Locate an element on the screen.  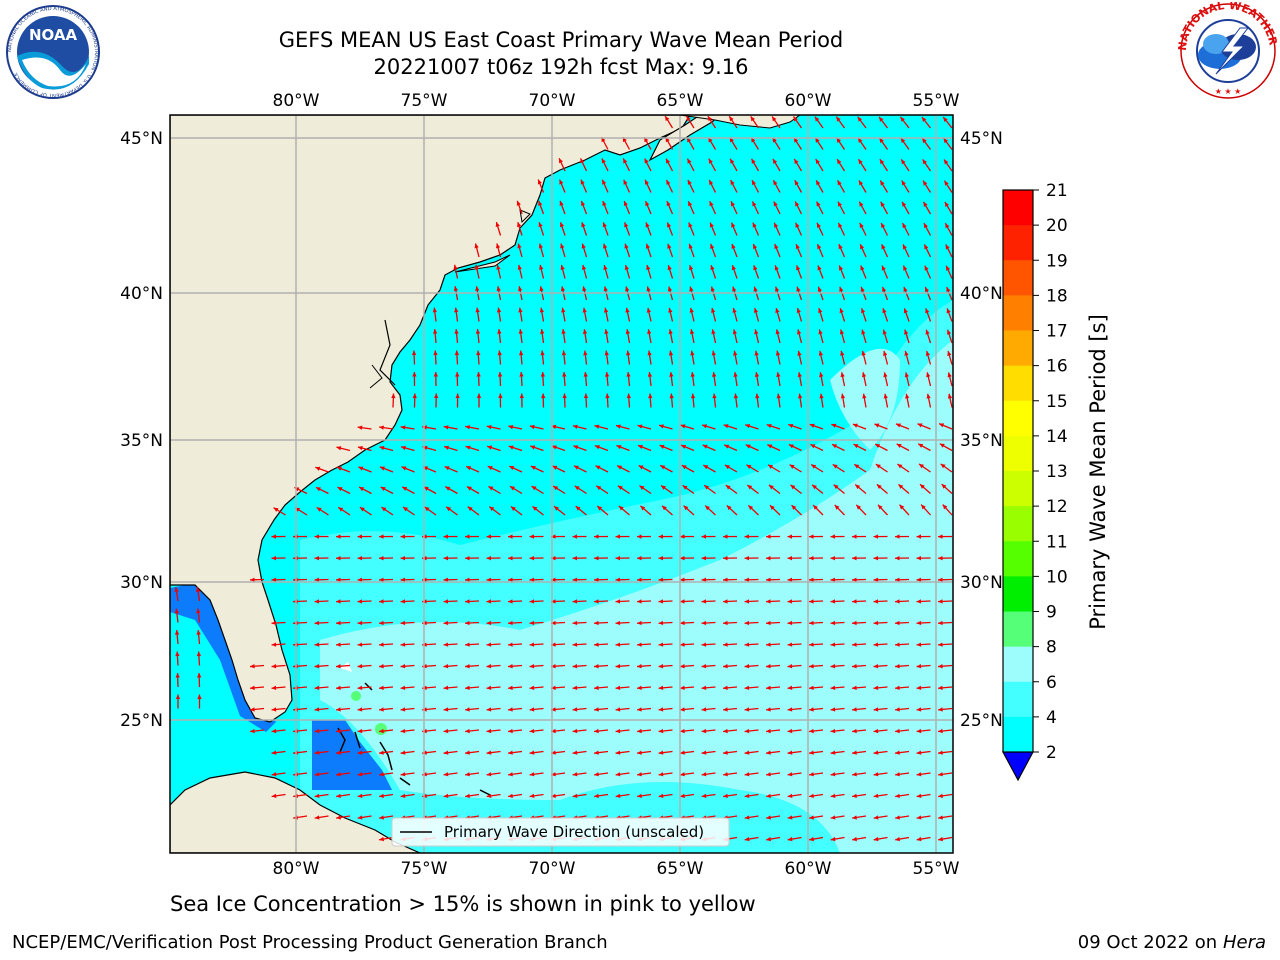
colorbar-tick-label: 8 is located at coordinates (1051, 648).